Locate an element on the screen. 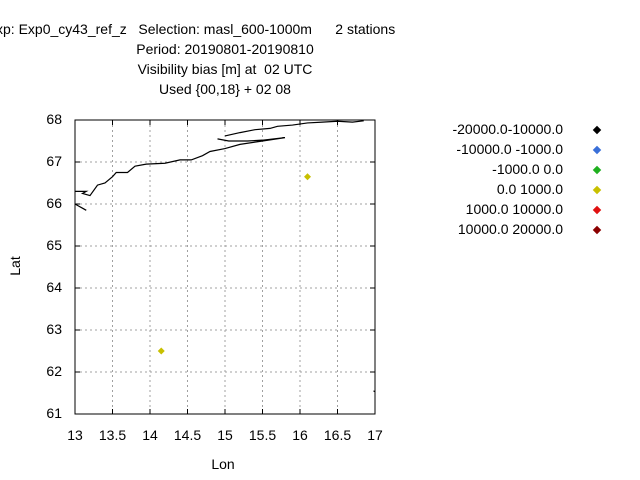  x-tick-label: 16.5 is located at coordinates (337, 435).